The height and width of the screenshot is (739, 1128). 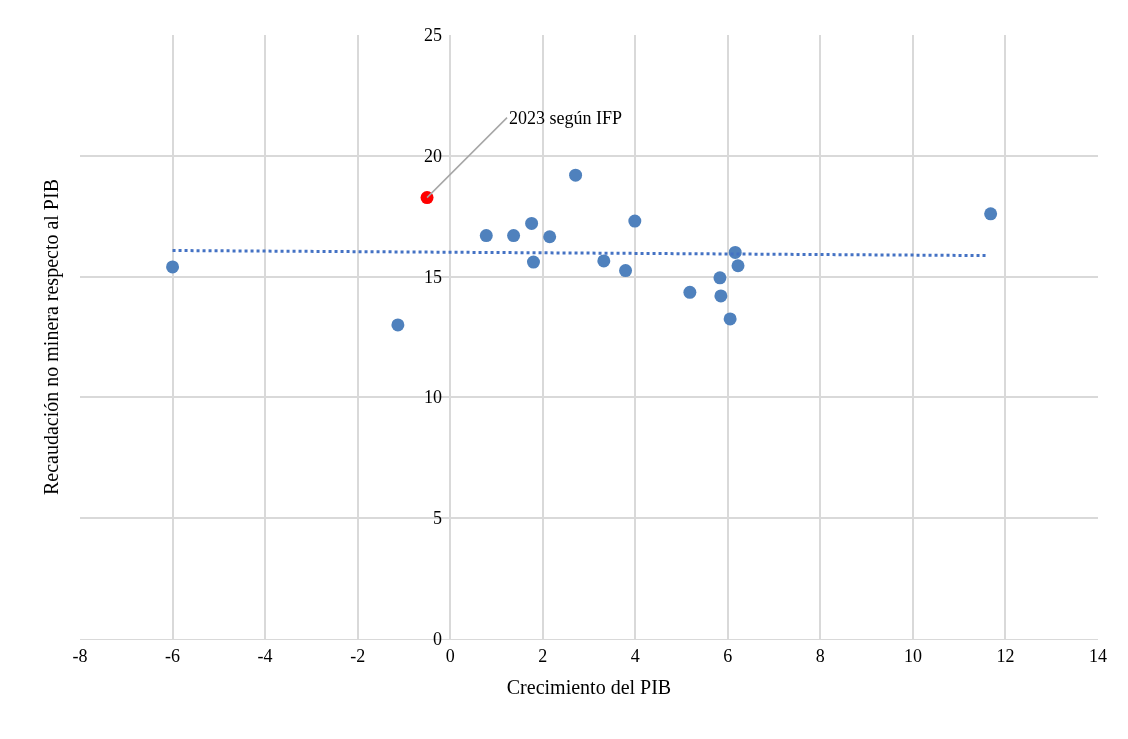 What do you see at coordinates (1005, 655) in the screenshot?
I see `x-tick-label: 12` at bounding box center [1005, 655].